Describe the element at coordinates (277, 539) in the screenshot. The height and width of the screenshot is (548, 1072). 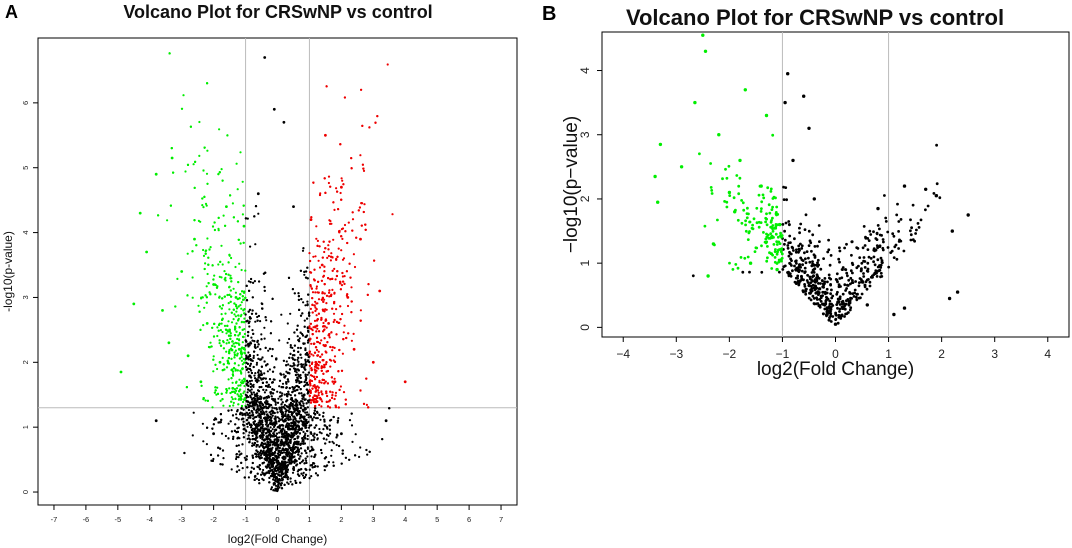
I see `x-axis-label: log2(Fold Change)` at that location.